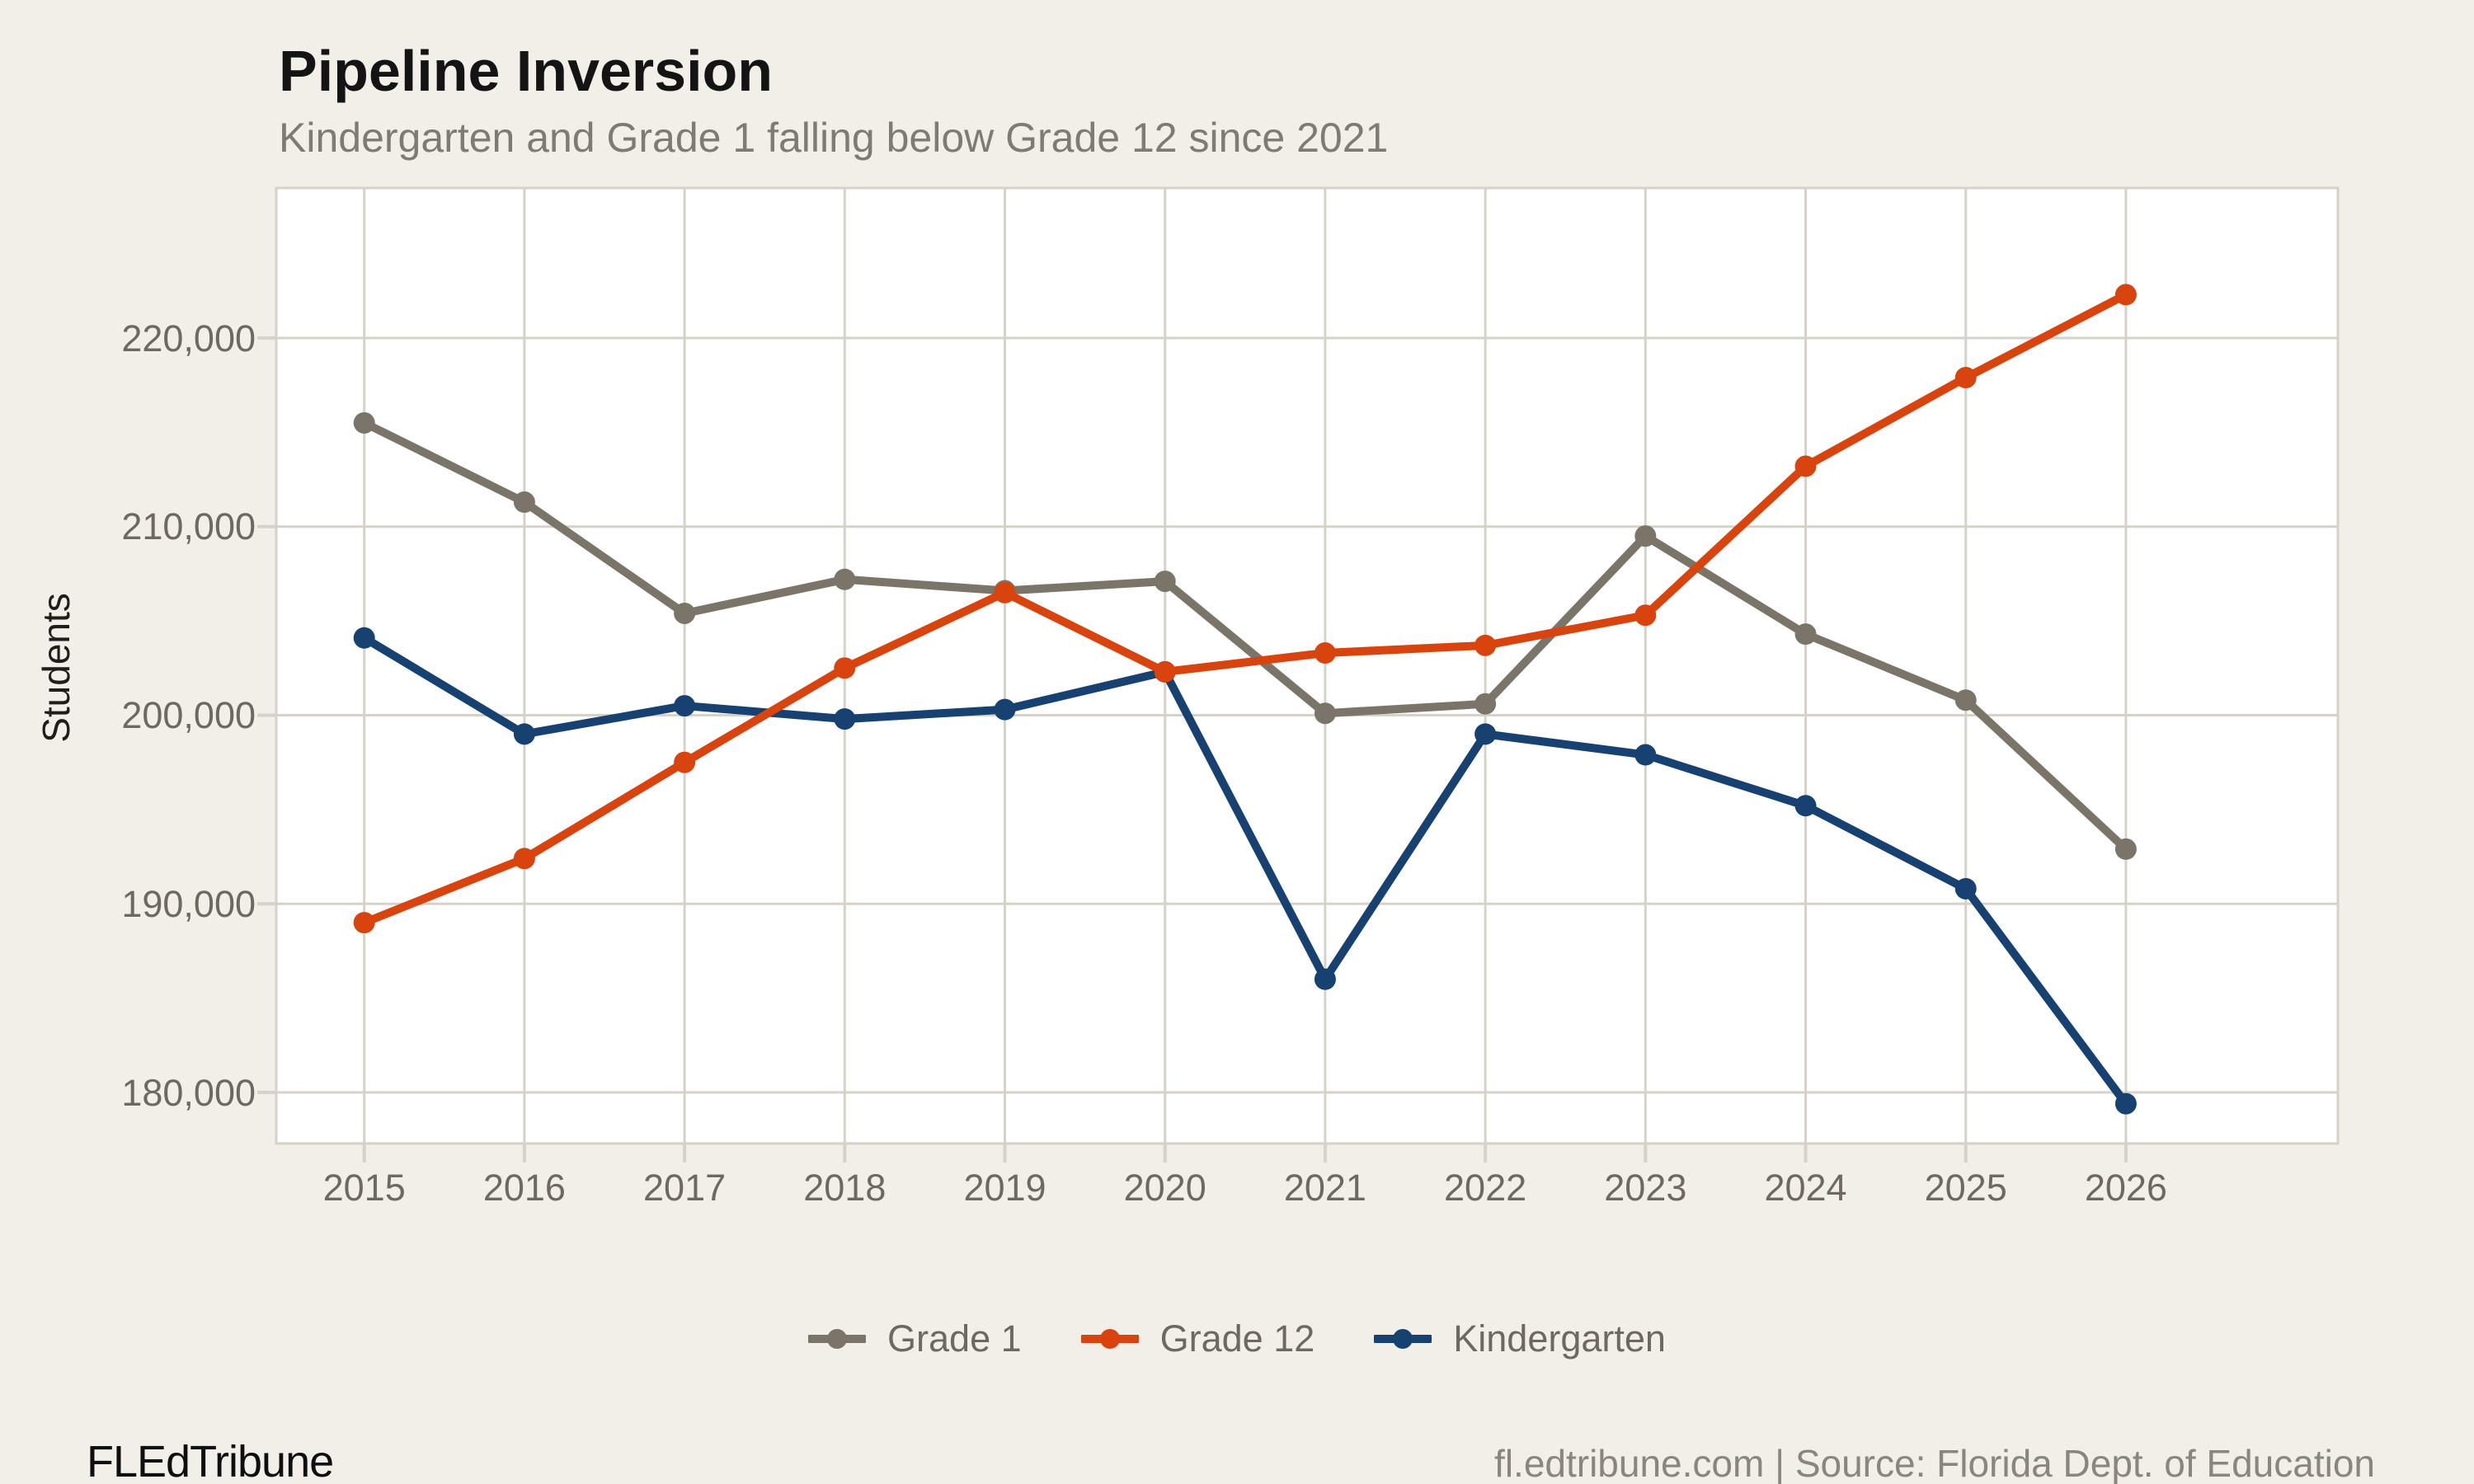 Image resolution: width=2474 pixels, height=1484 pixels. Describe the element at coordinates (845, 719) in the screenshot. I see `data-point-kindergarten-2018` at that location.